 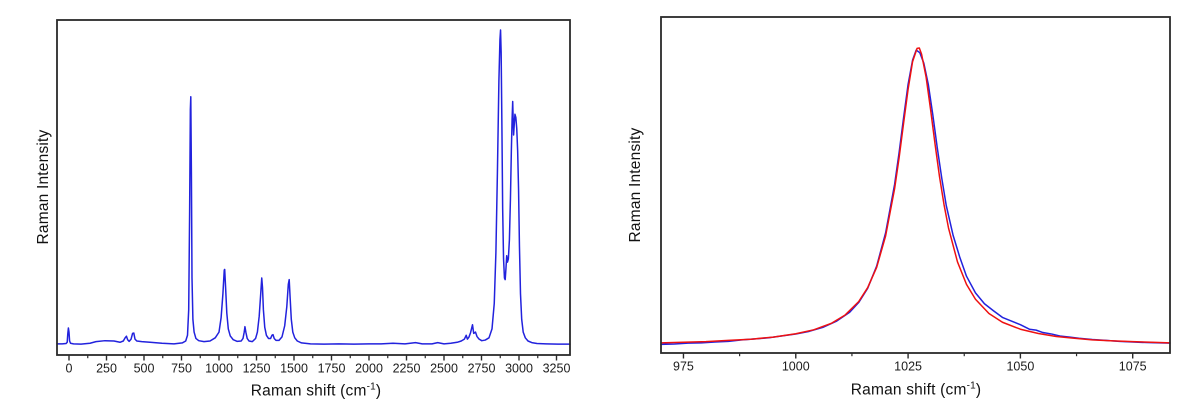 I want to click on x-axis-tick-label: 1250, so click(x=257, y=368).